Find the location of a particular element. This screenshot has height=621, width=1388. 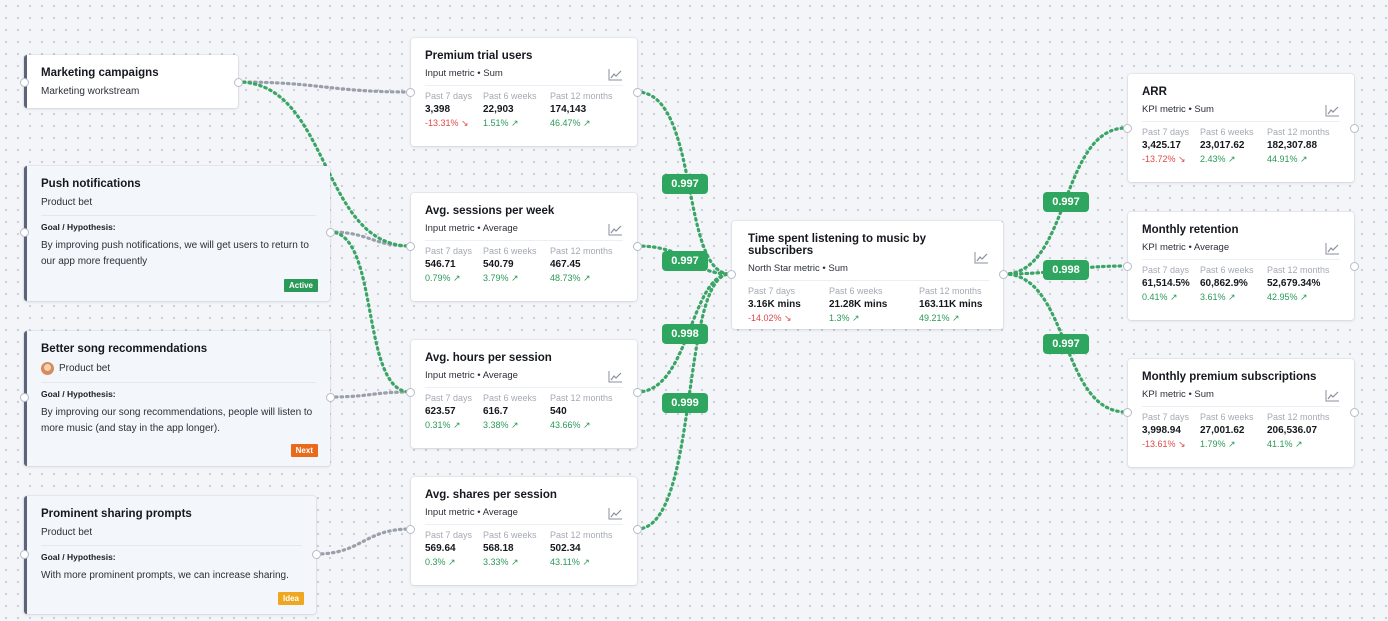

connector-sharing-to-shares is located at coordinates (363, 541).